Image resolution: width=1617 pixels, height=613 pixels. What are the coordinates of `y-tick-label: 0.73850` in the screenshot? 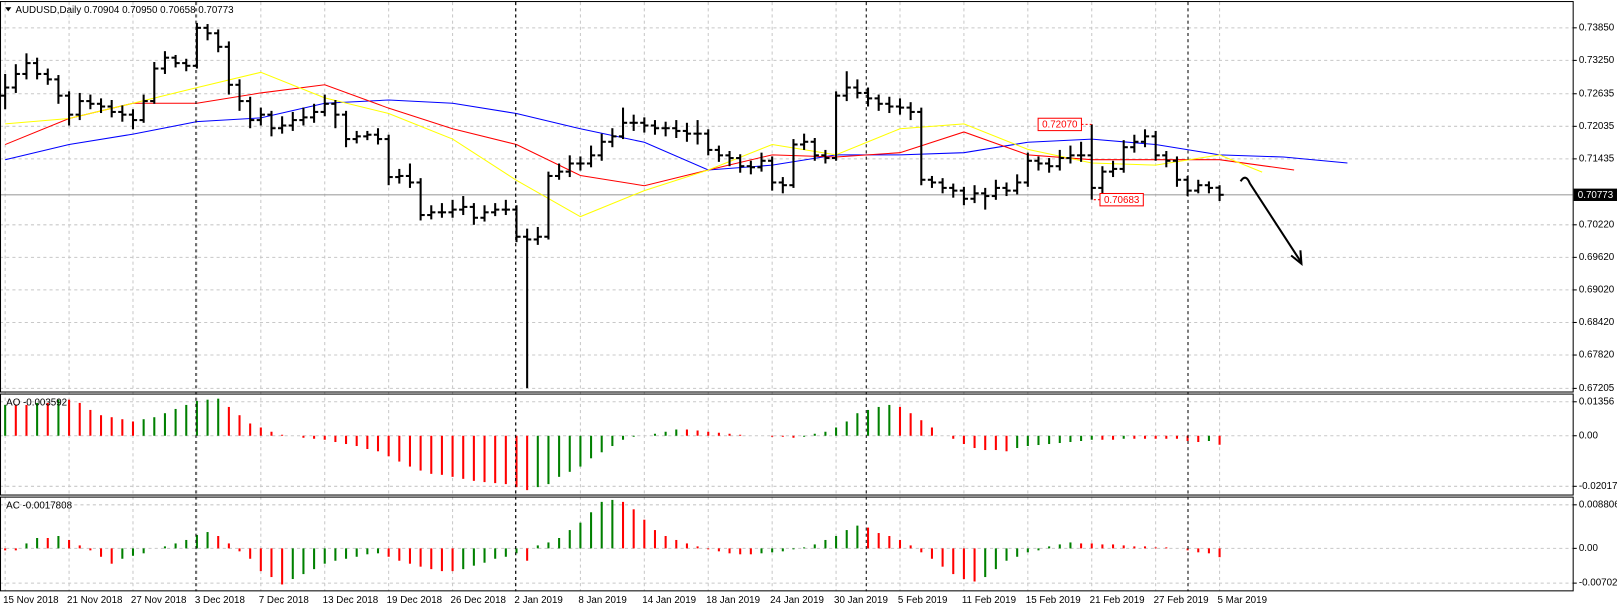 It's located at (1597, 27).